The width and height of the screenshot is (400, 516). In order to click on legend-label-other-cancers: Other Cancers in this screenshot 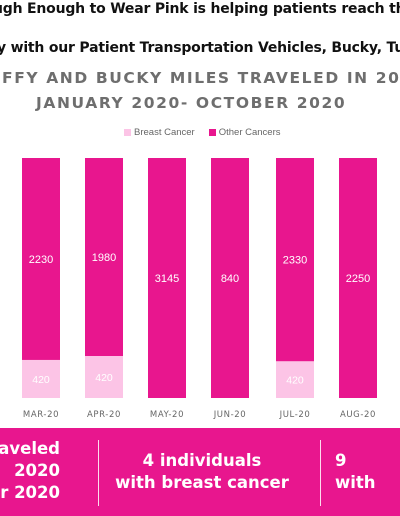, I will do `click(249, 132)`.